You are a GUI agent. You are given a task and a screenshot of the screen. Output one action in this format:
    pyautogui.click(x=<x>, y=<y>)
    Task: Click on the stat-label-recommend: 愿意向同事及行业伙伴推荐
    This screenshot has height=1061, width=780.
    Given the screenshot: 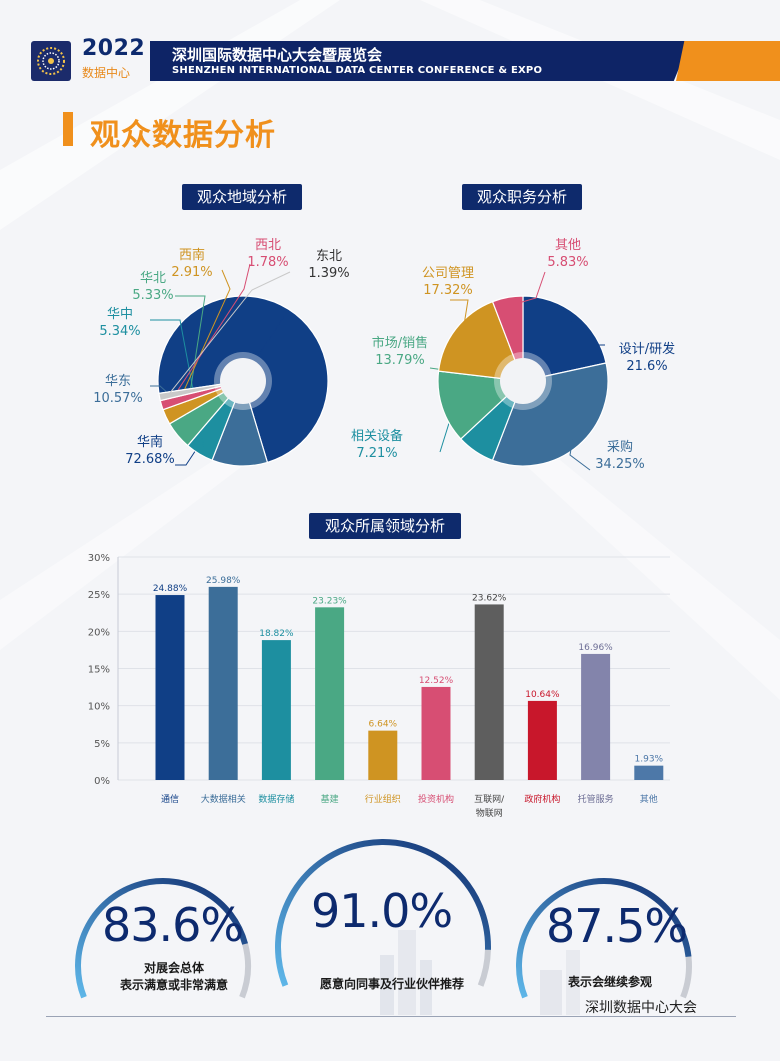 What is the action you would take?
    pyautogui.click(x=391, y=984)
    